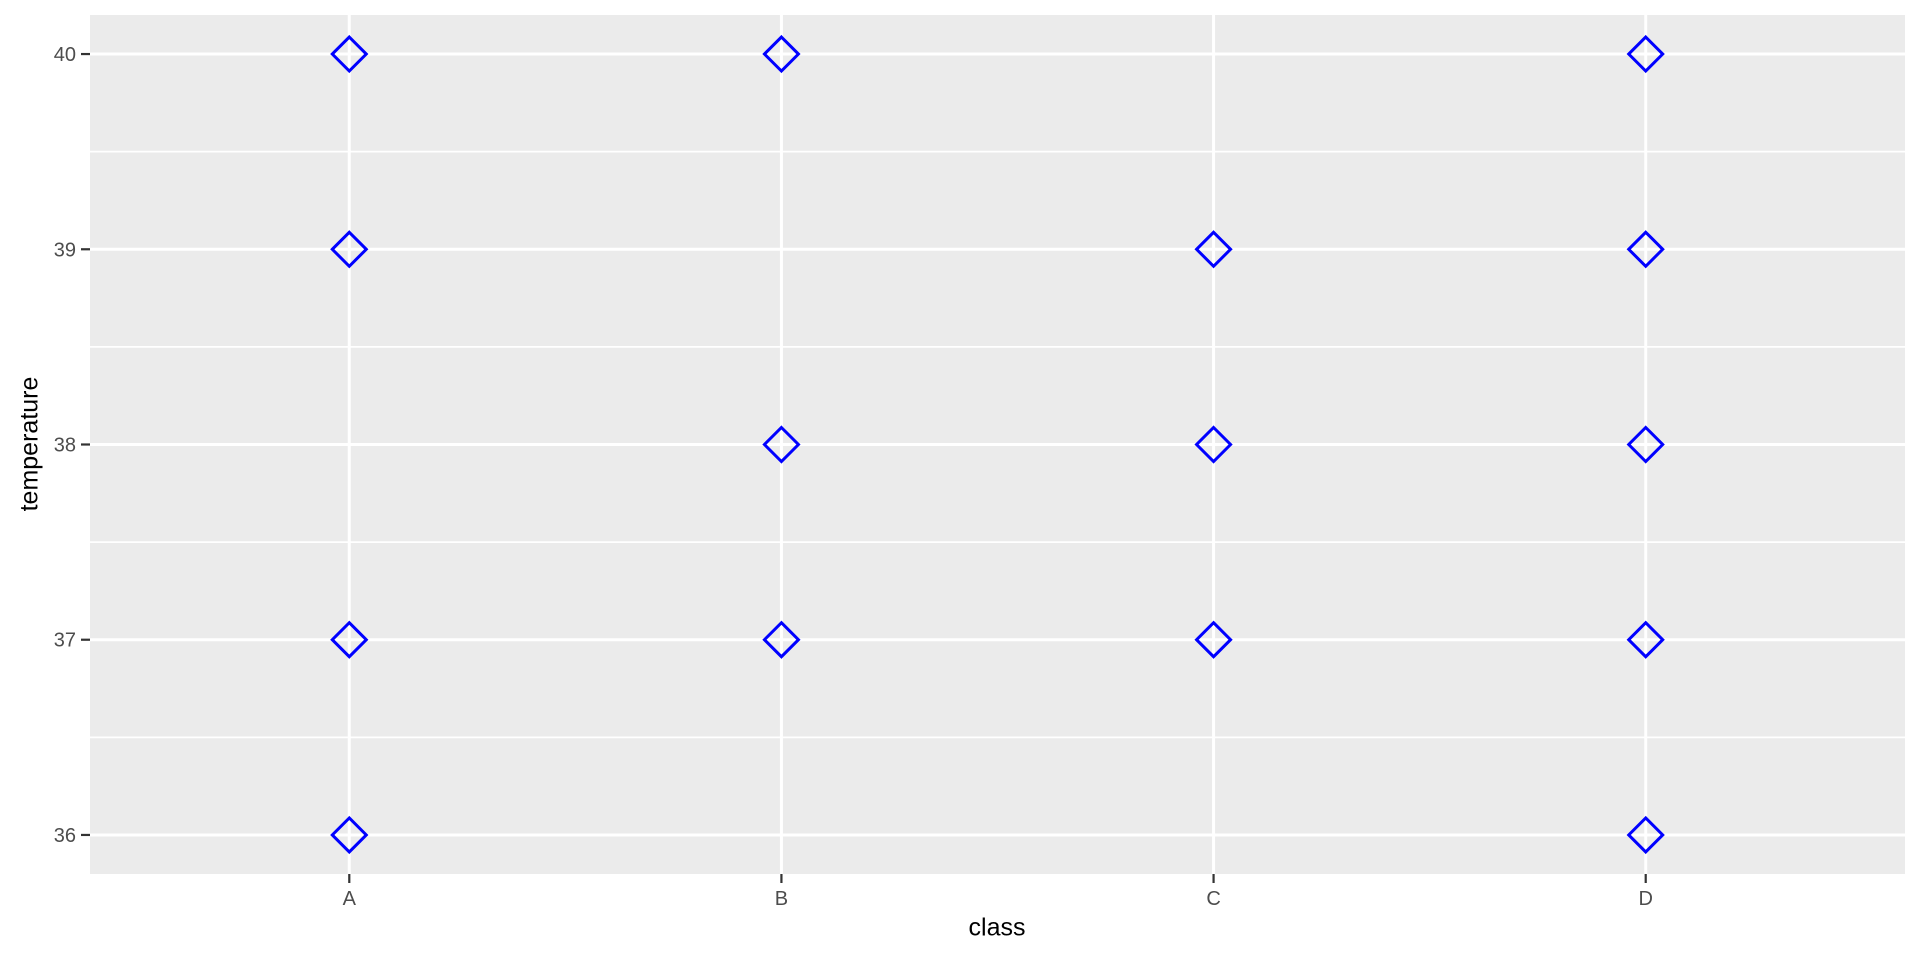 The height and width of the screenshot is (960, 1920). Describe the element at coordinates (65, 55) in the screenshot. I see `y-tick-label: 40` at that location.